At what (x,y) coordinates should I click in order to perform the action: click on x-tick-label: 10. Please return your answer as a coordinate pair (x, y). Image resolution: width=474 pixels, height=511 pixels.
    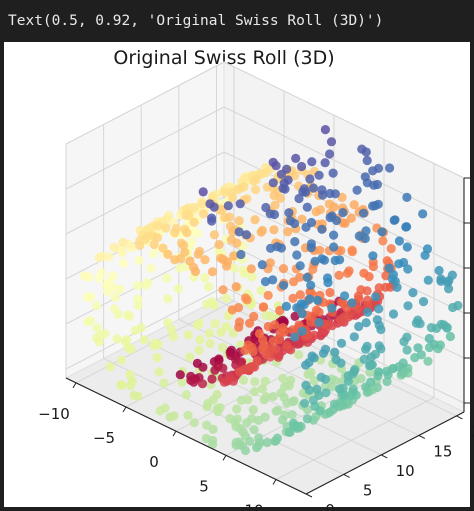
    Looking at the image, I should click on (253, 506).